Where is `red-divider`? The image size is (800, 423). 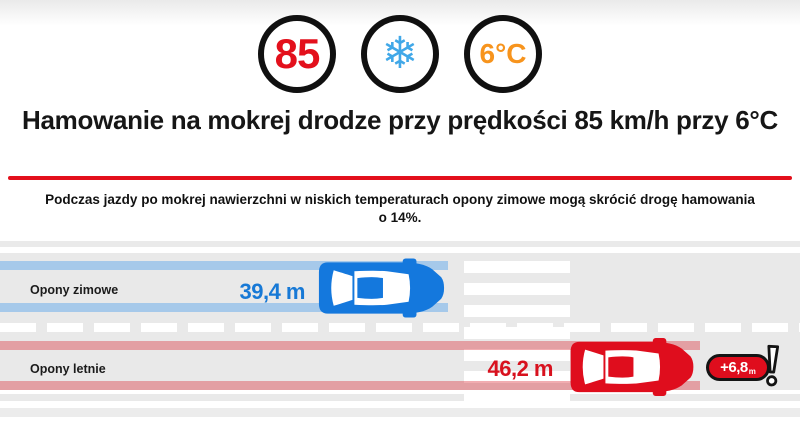
red-divider is located at coordinates (400, 178).